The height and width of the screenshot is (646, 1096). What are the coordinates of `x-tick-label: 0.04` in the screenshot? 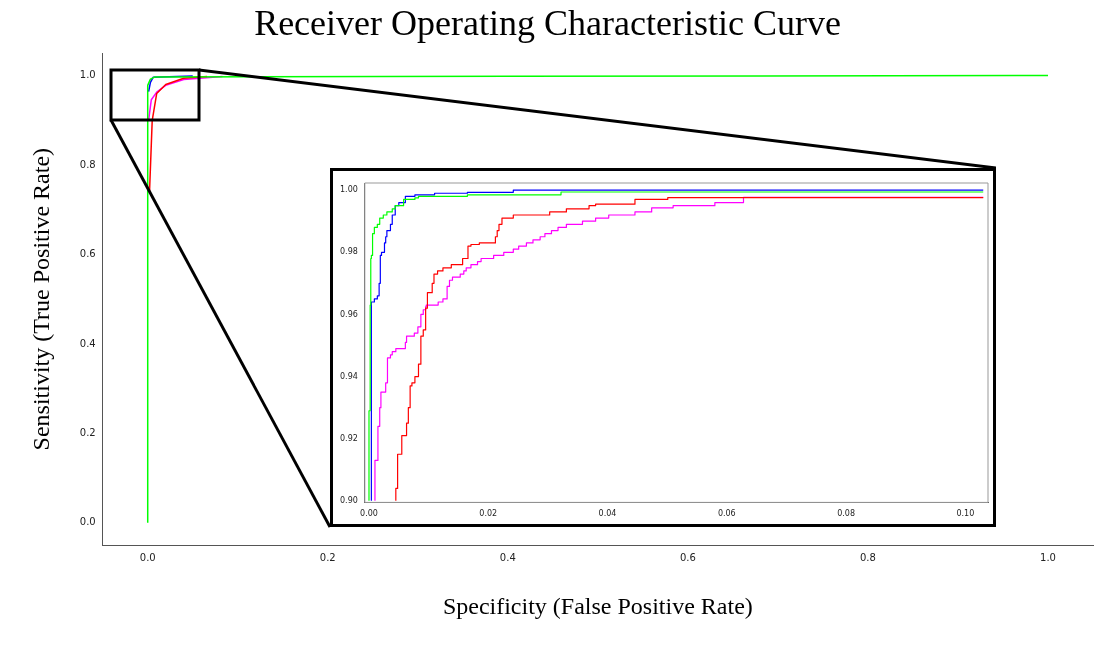 It's located at (607, 514).